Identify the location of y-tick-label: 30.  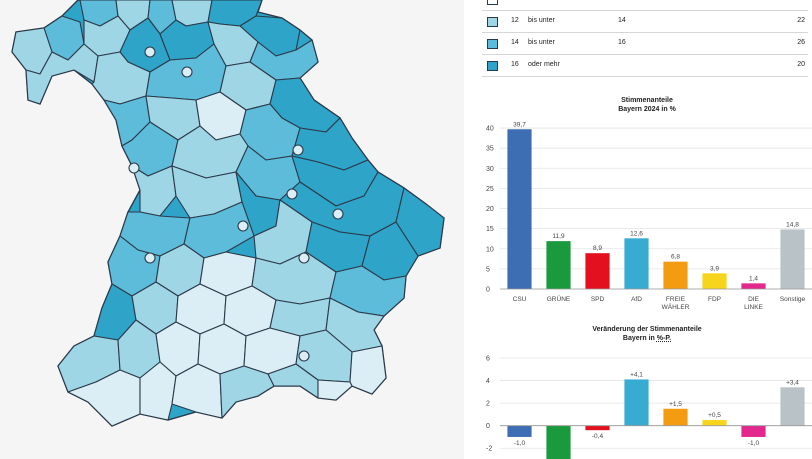
(490, 169).